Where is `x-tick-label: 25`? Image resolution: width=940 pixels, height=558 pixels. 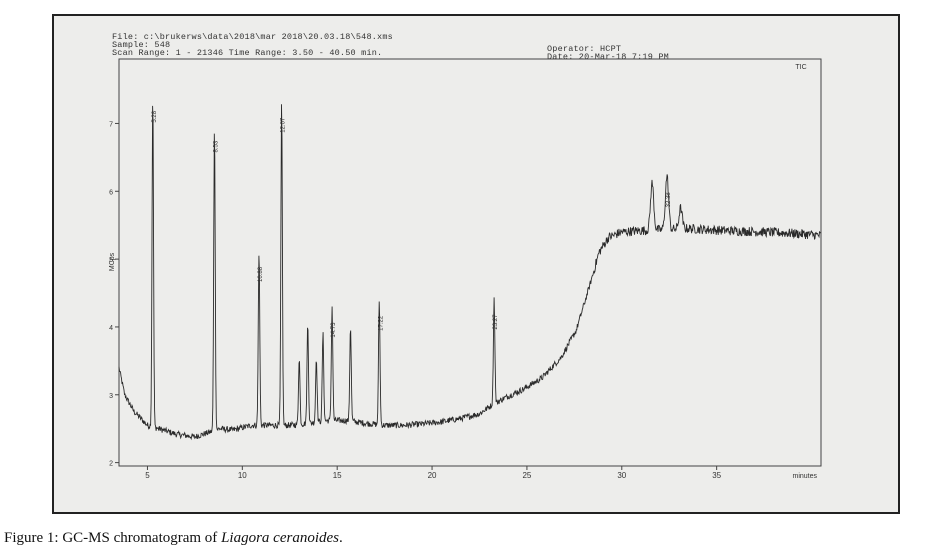 x-tick-label: 25 is located at coordinates (526, 475).